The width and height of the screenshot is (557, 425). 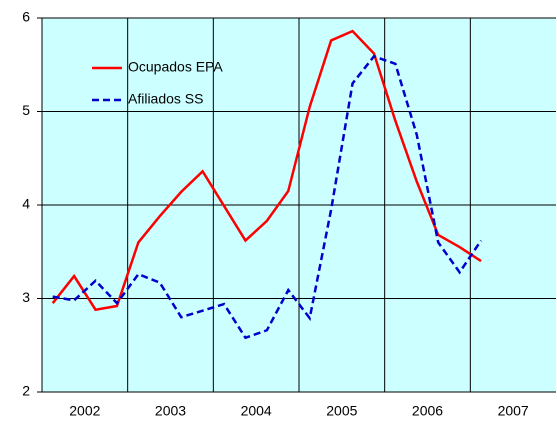 What do you see at coordinates (165, 99) in the screenshot?
I see `legend-label: Afiliados SS` at bounding box center [165, 99].